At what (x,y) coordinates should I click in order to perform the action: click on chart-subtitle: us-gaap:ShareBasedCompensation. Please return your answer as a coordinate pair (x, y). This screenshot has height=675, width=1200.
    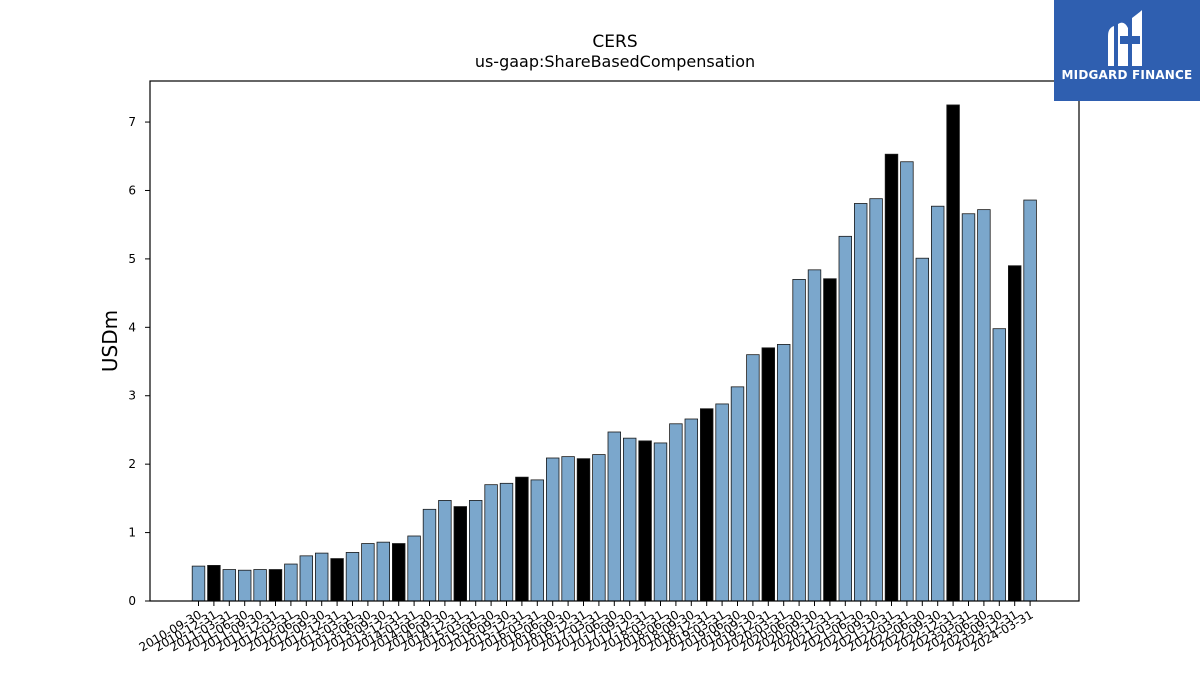
    Looking at the image, I should click on (615, 61).